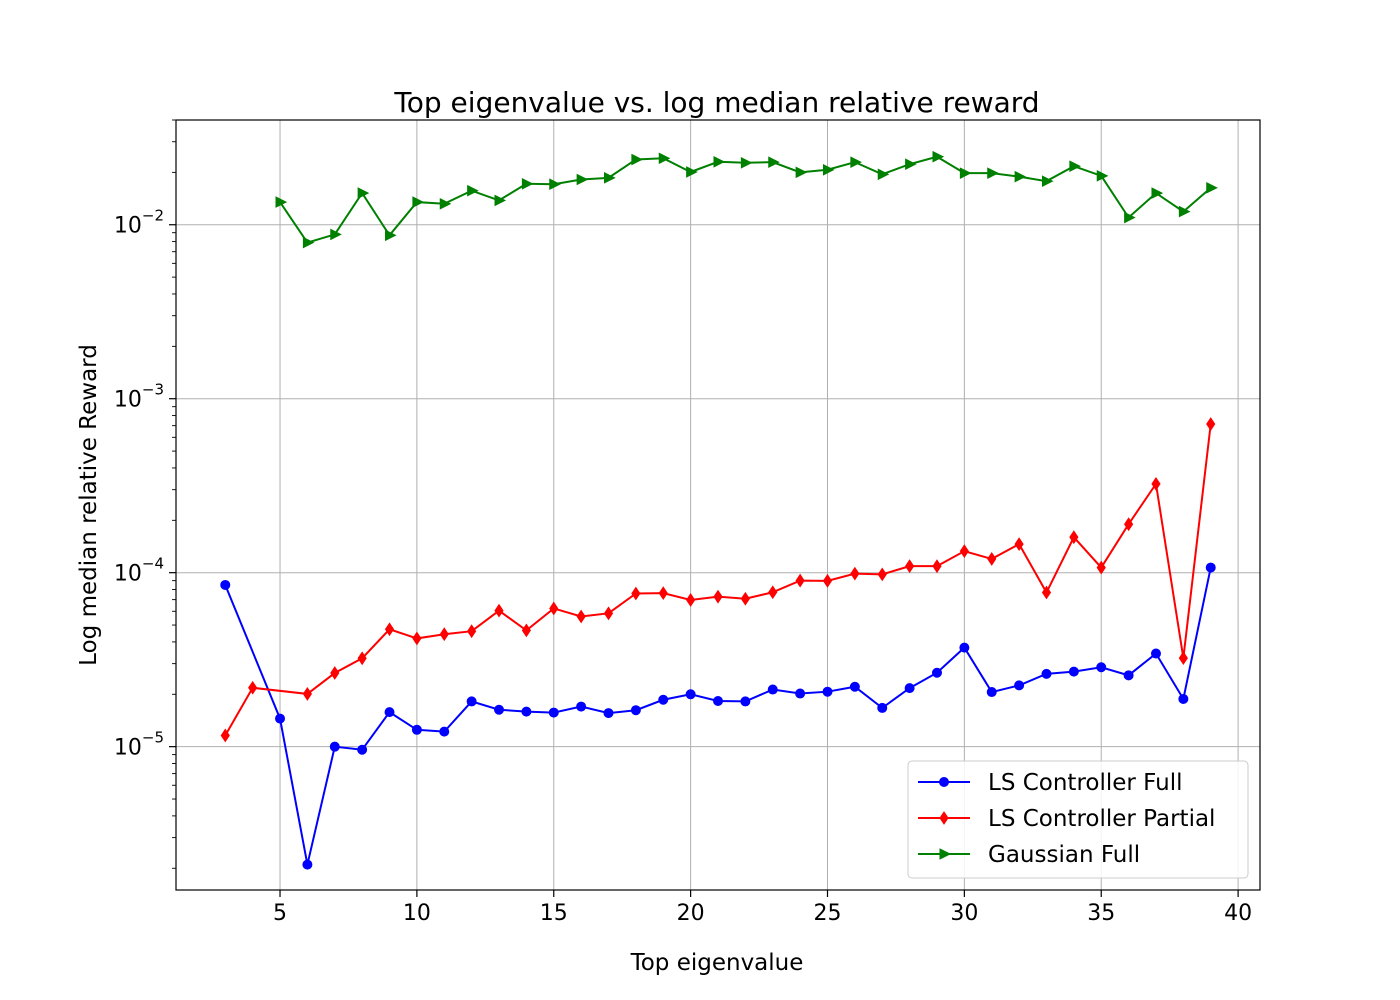  What do you see at coordinates (153, 390) in the screenshot?
I see `y-tick-exponent: −3` at bounding box center [153, 390].